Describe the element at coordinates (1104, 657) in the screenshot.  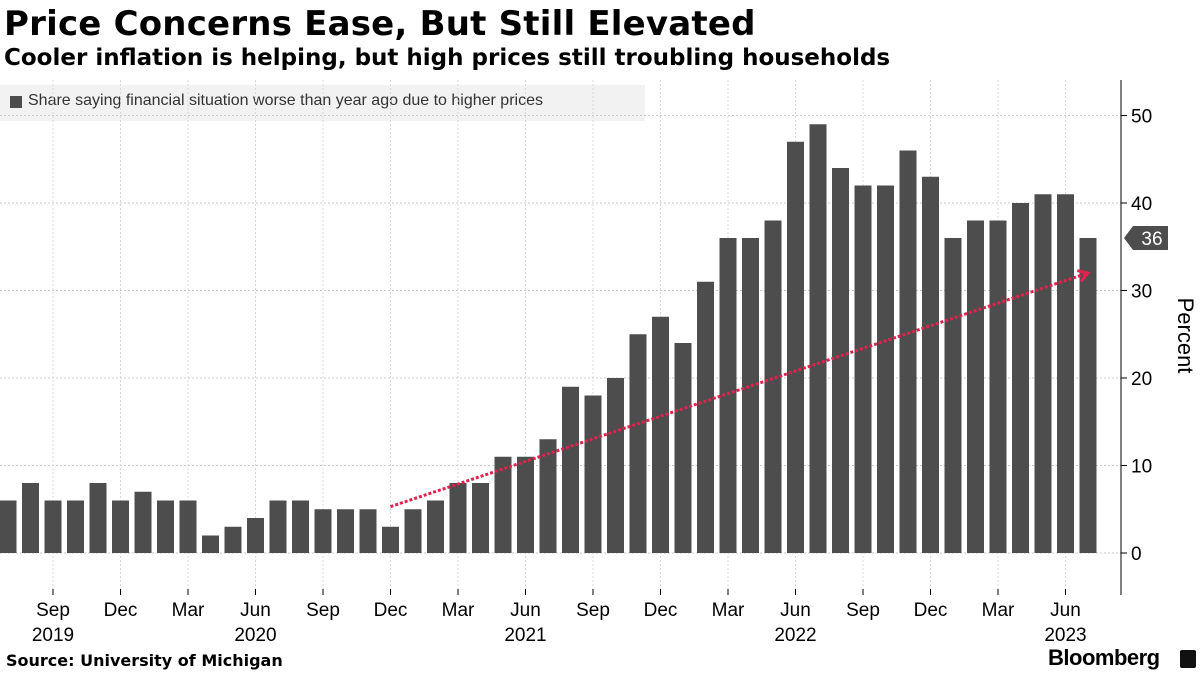
I see `brand-logo: Bloomberg` at that location.